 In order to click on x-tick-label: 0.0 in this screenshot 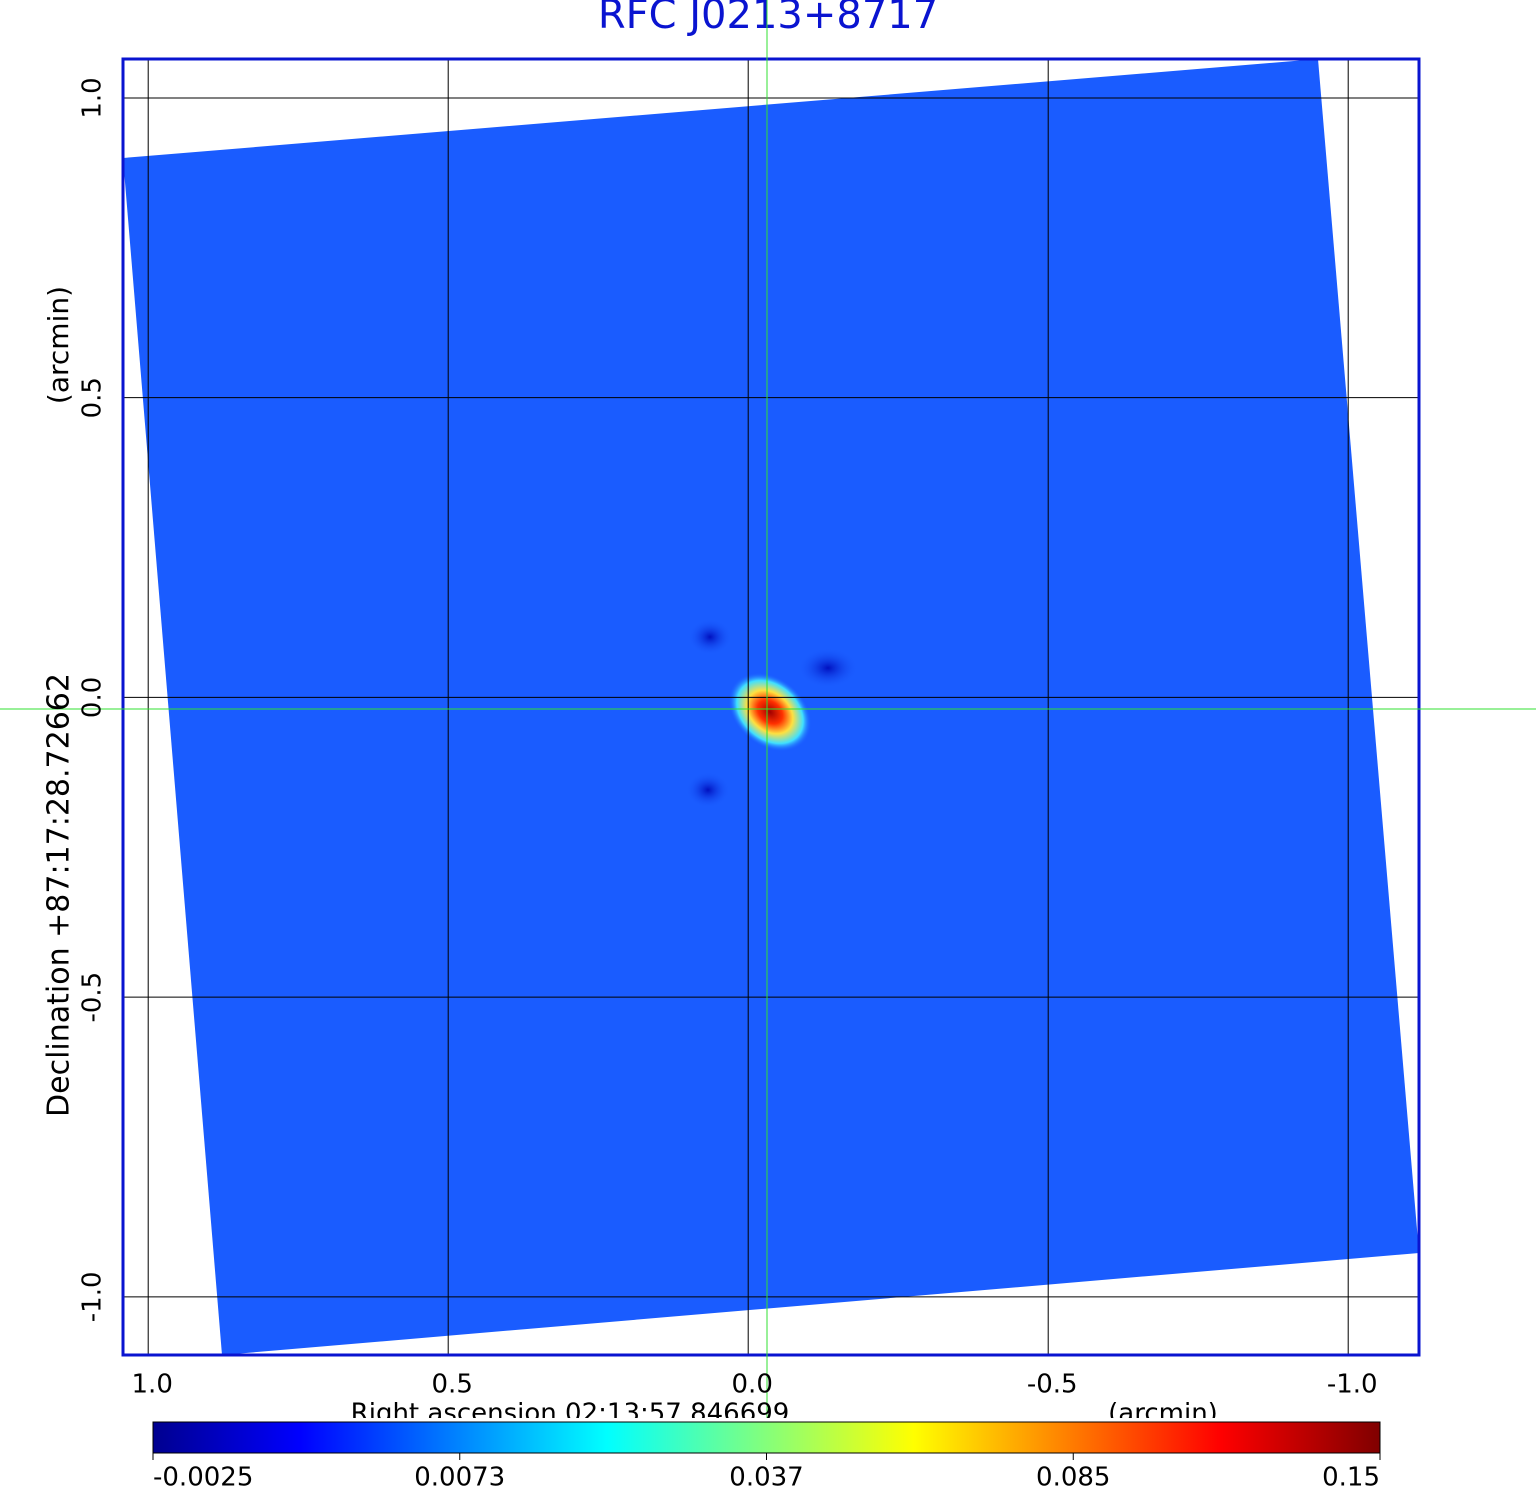, I will do `click(752, 1385)`.